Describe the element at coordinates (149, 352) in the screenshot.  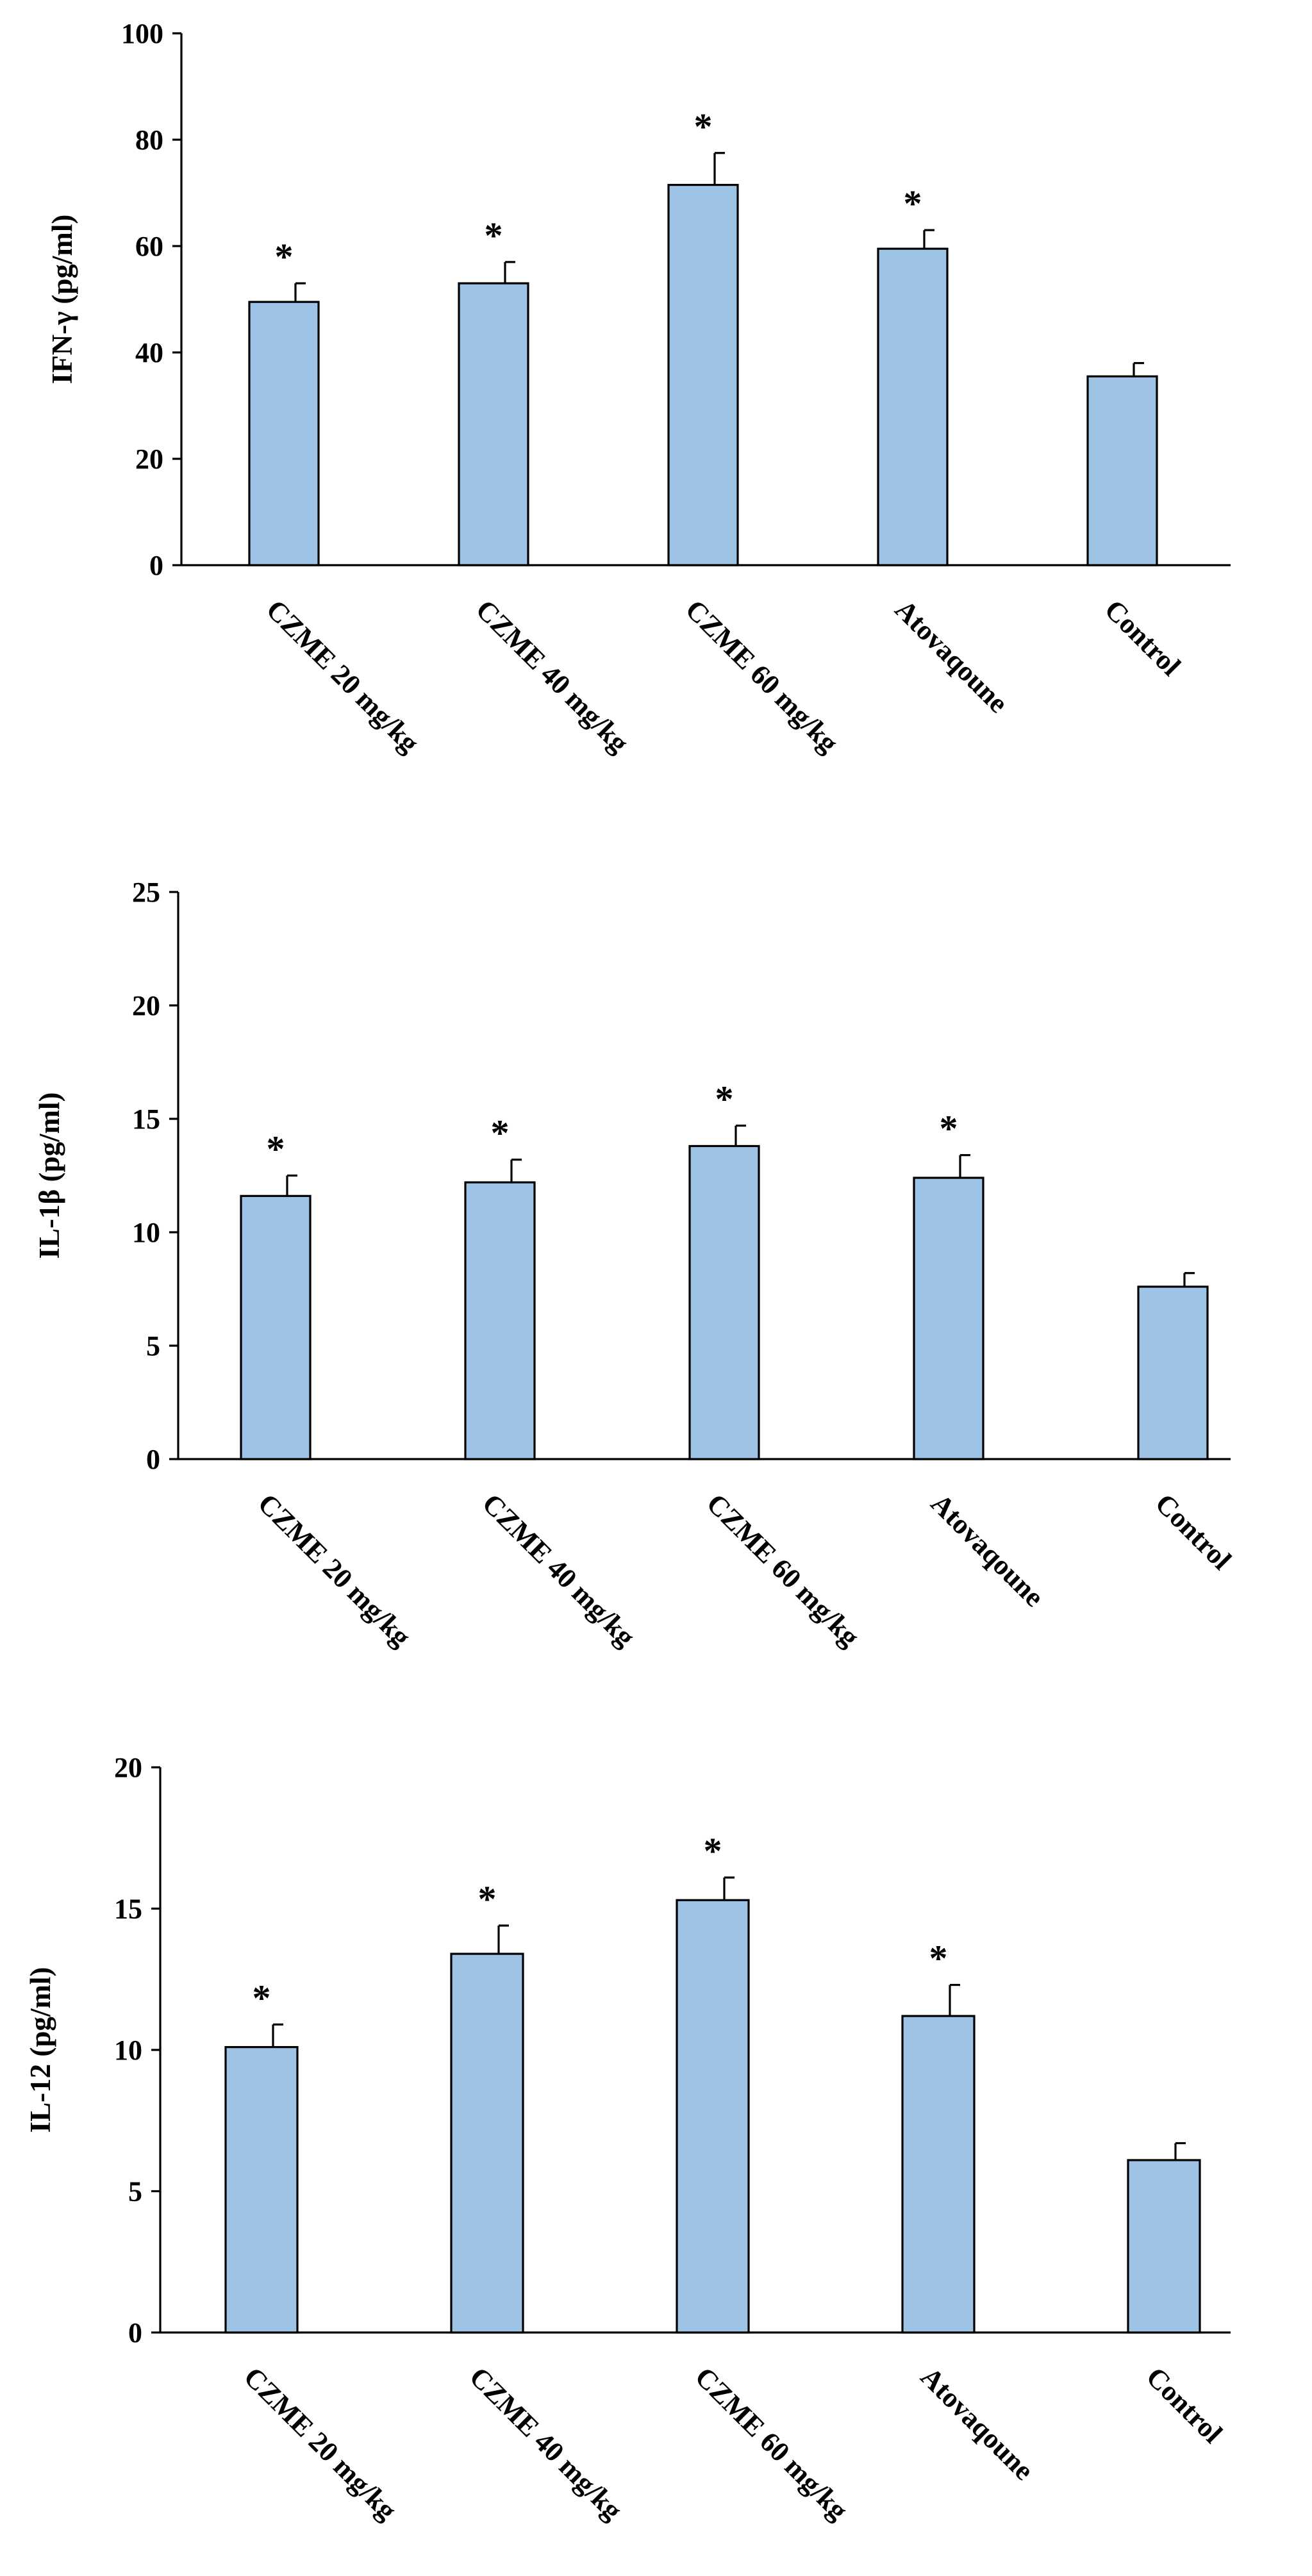
I see `y-tick-label: 40` at that location.